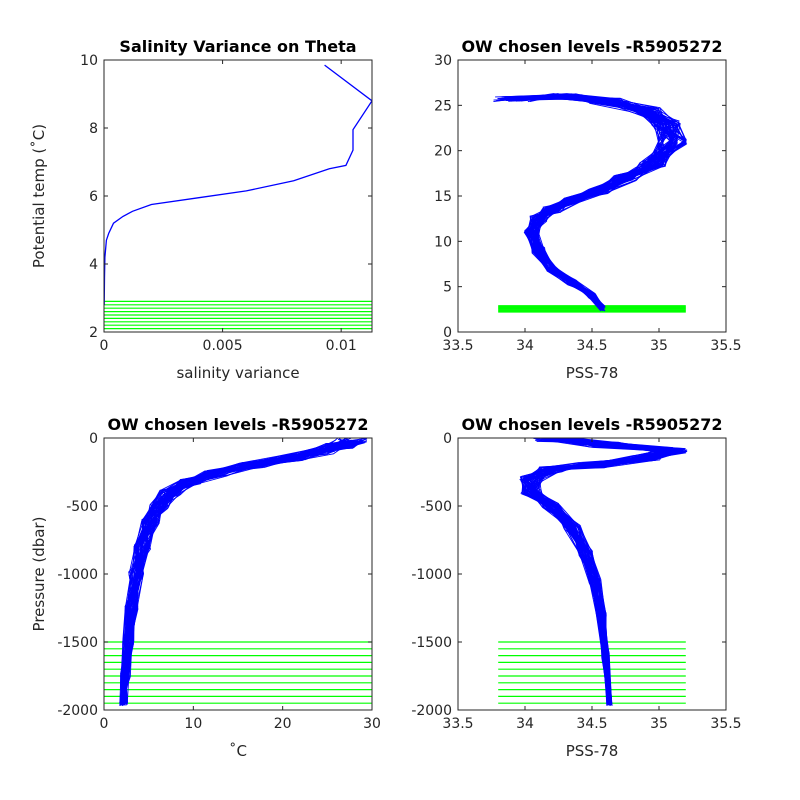 Image resolution: width=800 pixels, height=800 pixels. Describe the element at coordinates (39, 574) in the screenshot. I see `y-axis-label: Pressure (dbar)` at that location.